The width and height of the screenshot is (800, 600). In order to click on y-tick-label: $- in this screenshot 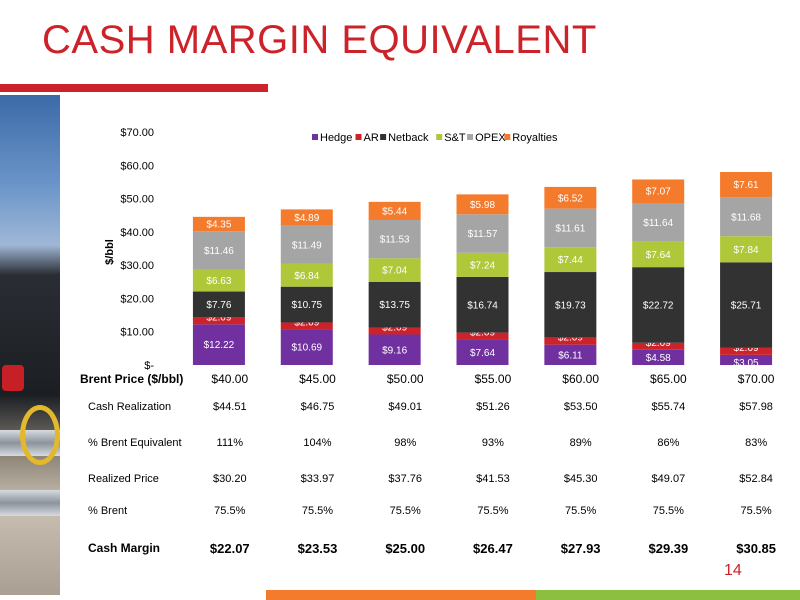, I will do `click(149, 366)`.